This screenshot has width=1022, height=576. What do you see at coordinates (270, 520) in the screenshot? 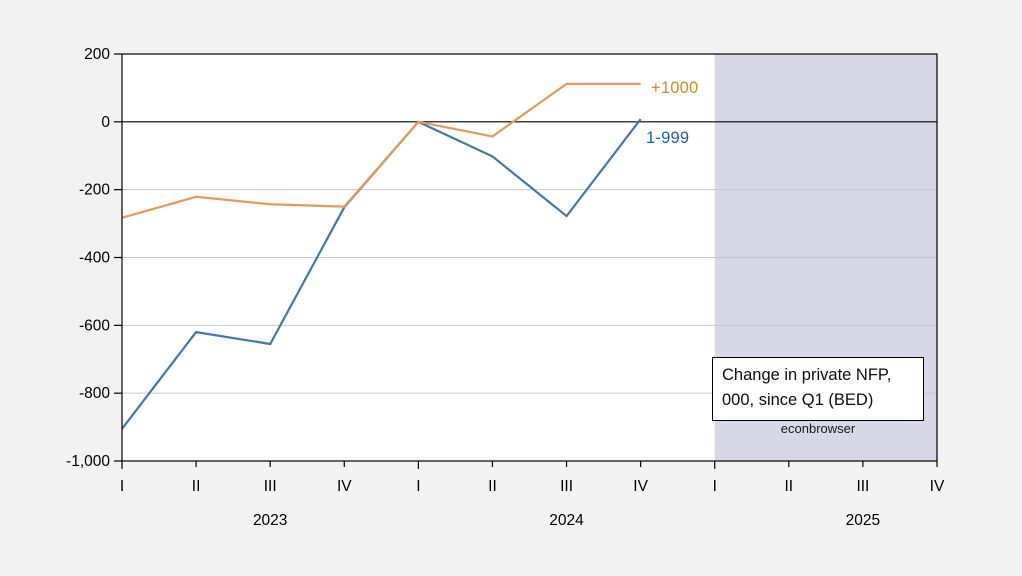
I see `year-label-2023: 2023` at bounding box center [270, 520].